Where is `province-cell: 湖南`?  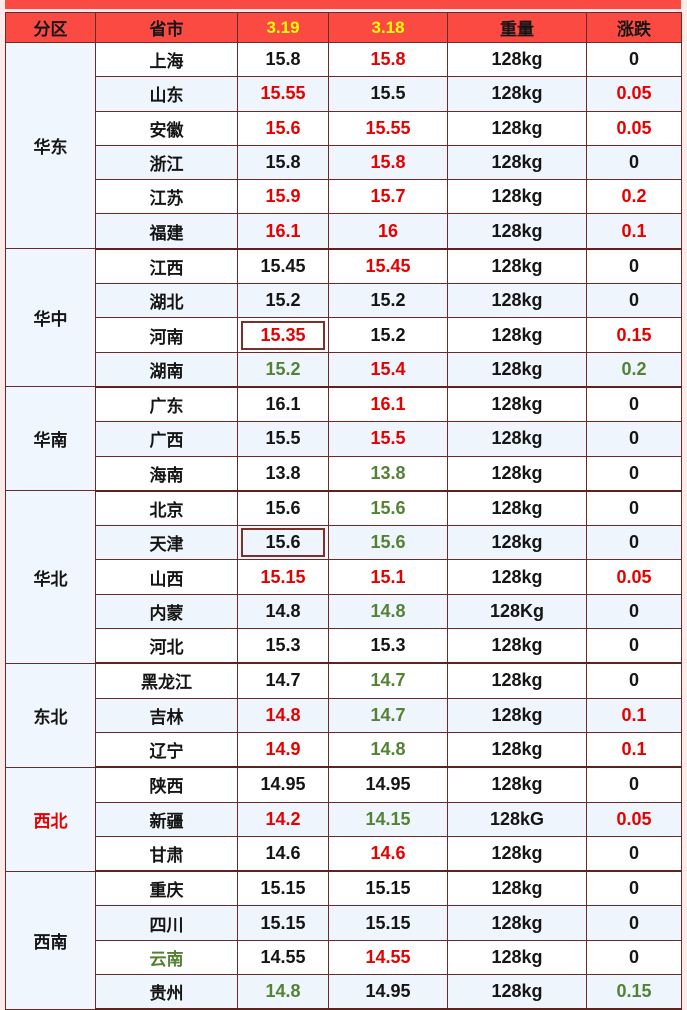
province-cell: 湖南 is located at coordinates (166, 369).